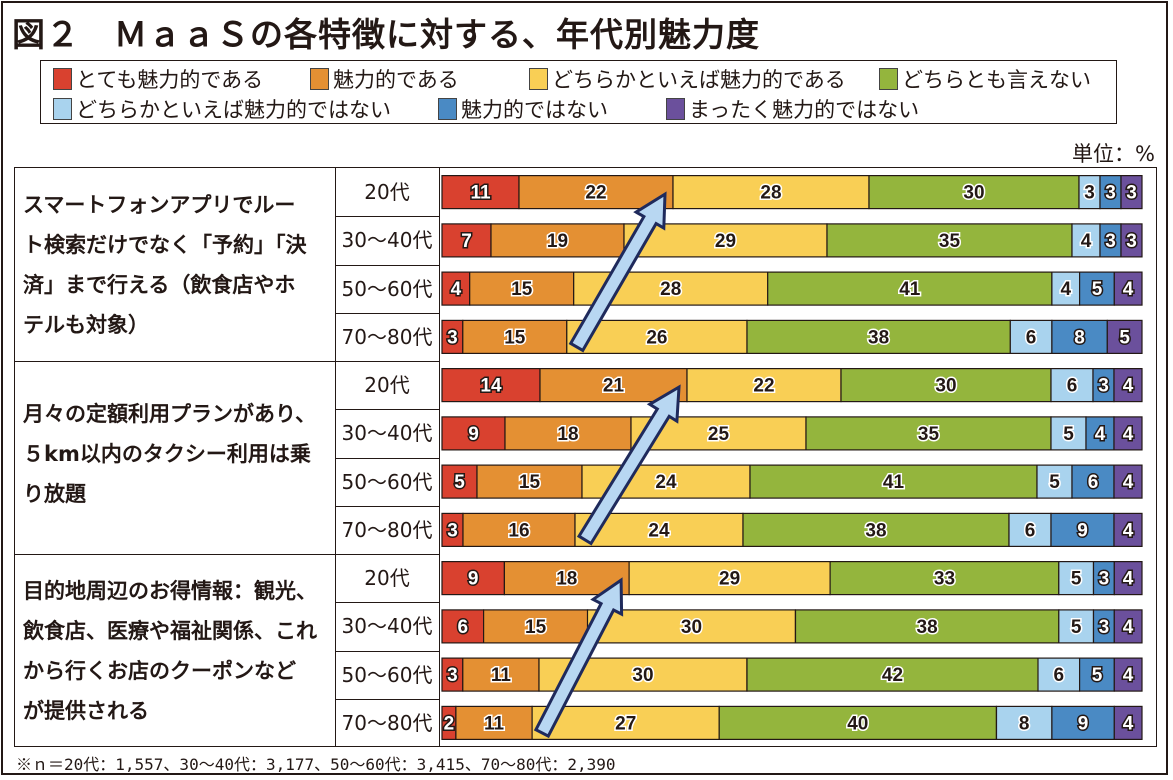 The height and width of the screenshot is (780, 1173). I want to click on legend-label: まったく魅力的ではない, so click(804, 110).